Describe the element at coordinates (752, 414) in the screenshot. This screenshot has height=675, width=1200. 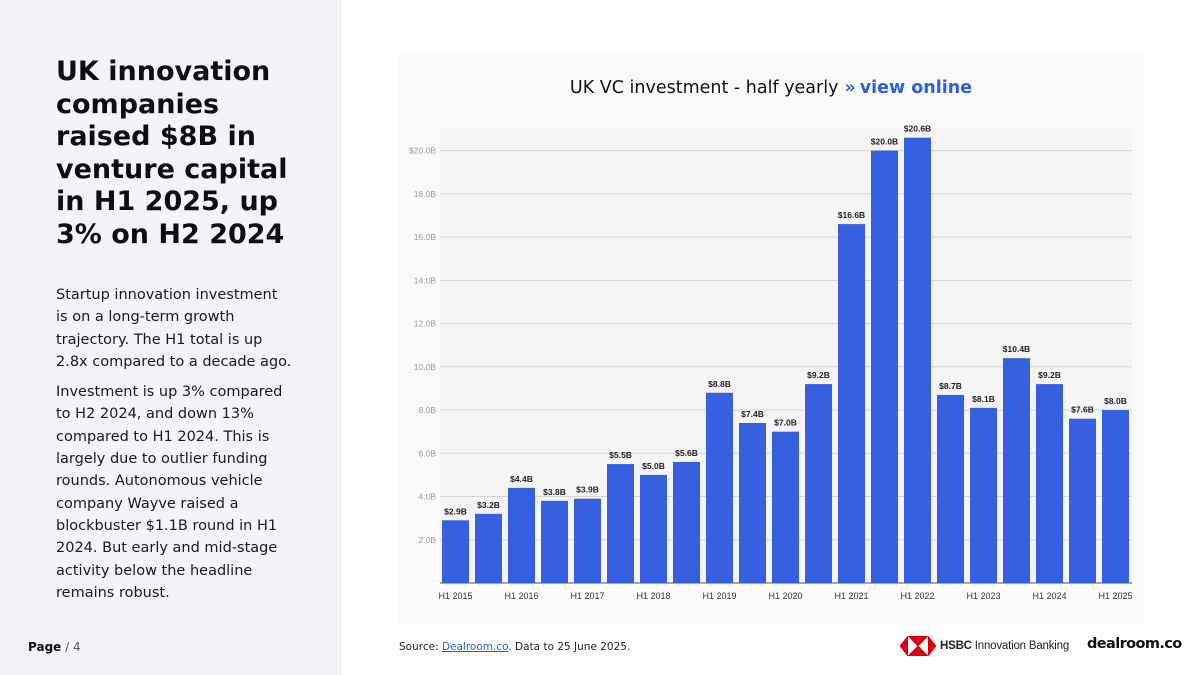
I see `bar-data-label: $7.4B` at that location.